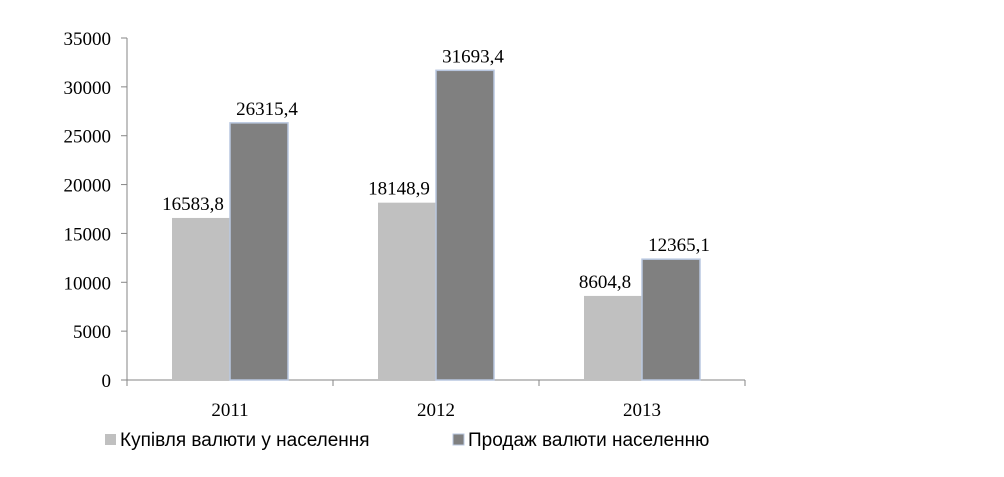 The height and width of the screenshot is (477, 1004). What do you see at coordinates (229, 410) in the screenshot?
I see `x-tick-label: 2011` at bounding box center [229, 410].